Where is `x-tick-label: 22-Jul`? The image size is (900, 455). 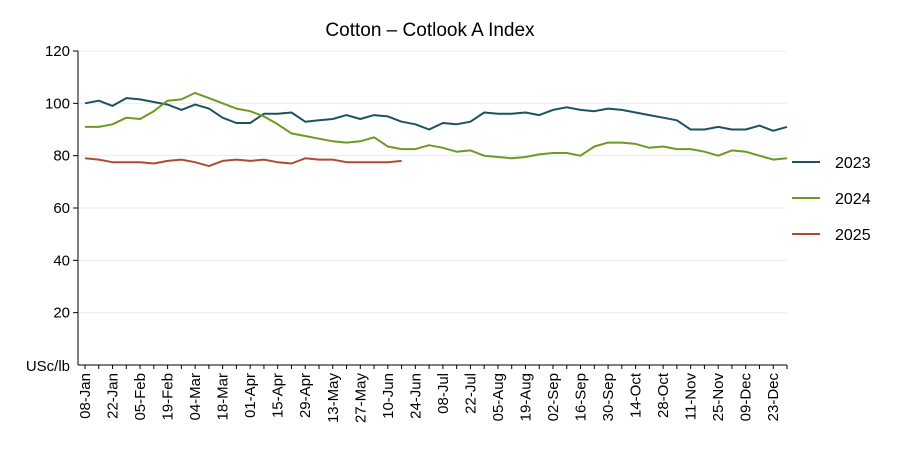
x-tick-label: 22-Jul is located at coordinates (470, 393).